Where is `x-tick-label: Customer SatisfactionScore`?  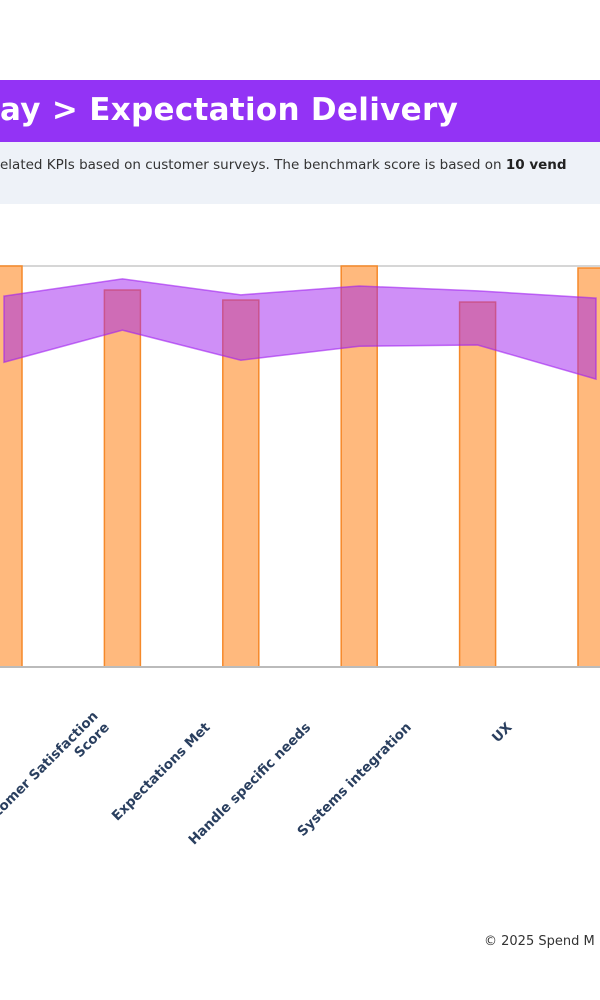 x-tick-label: Customer SatisfactionScore is located at coordinates (56, 779).